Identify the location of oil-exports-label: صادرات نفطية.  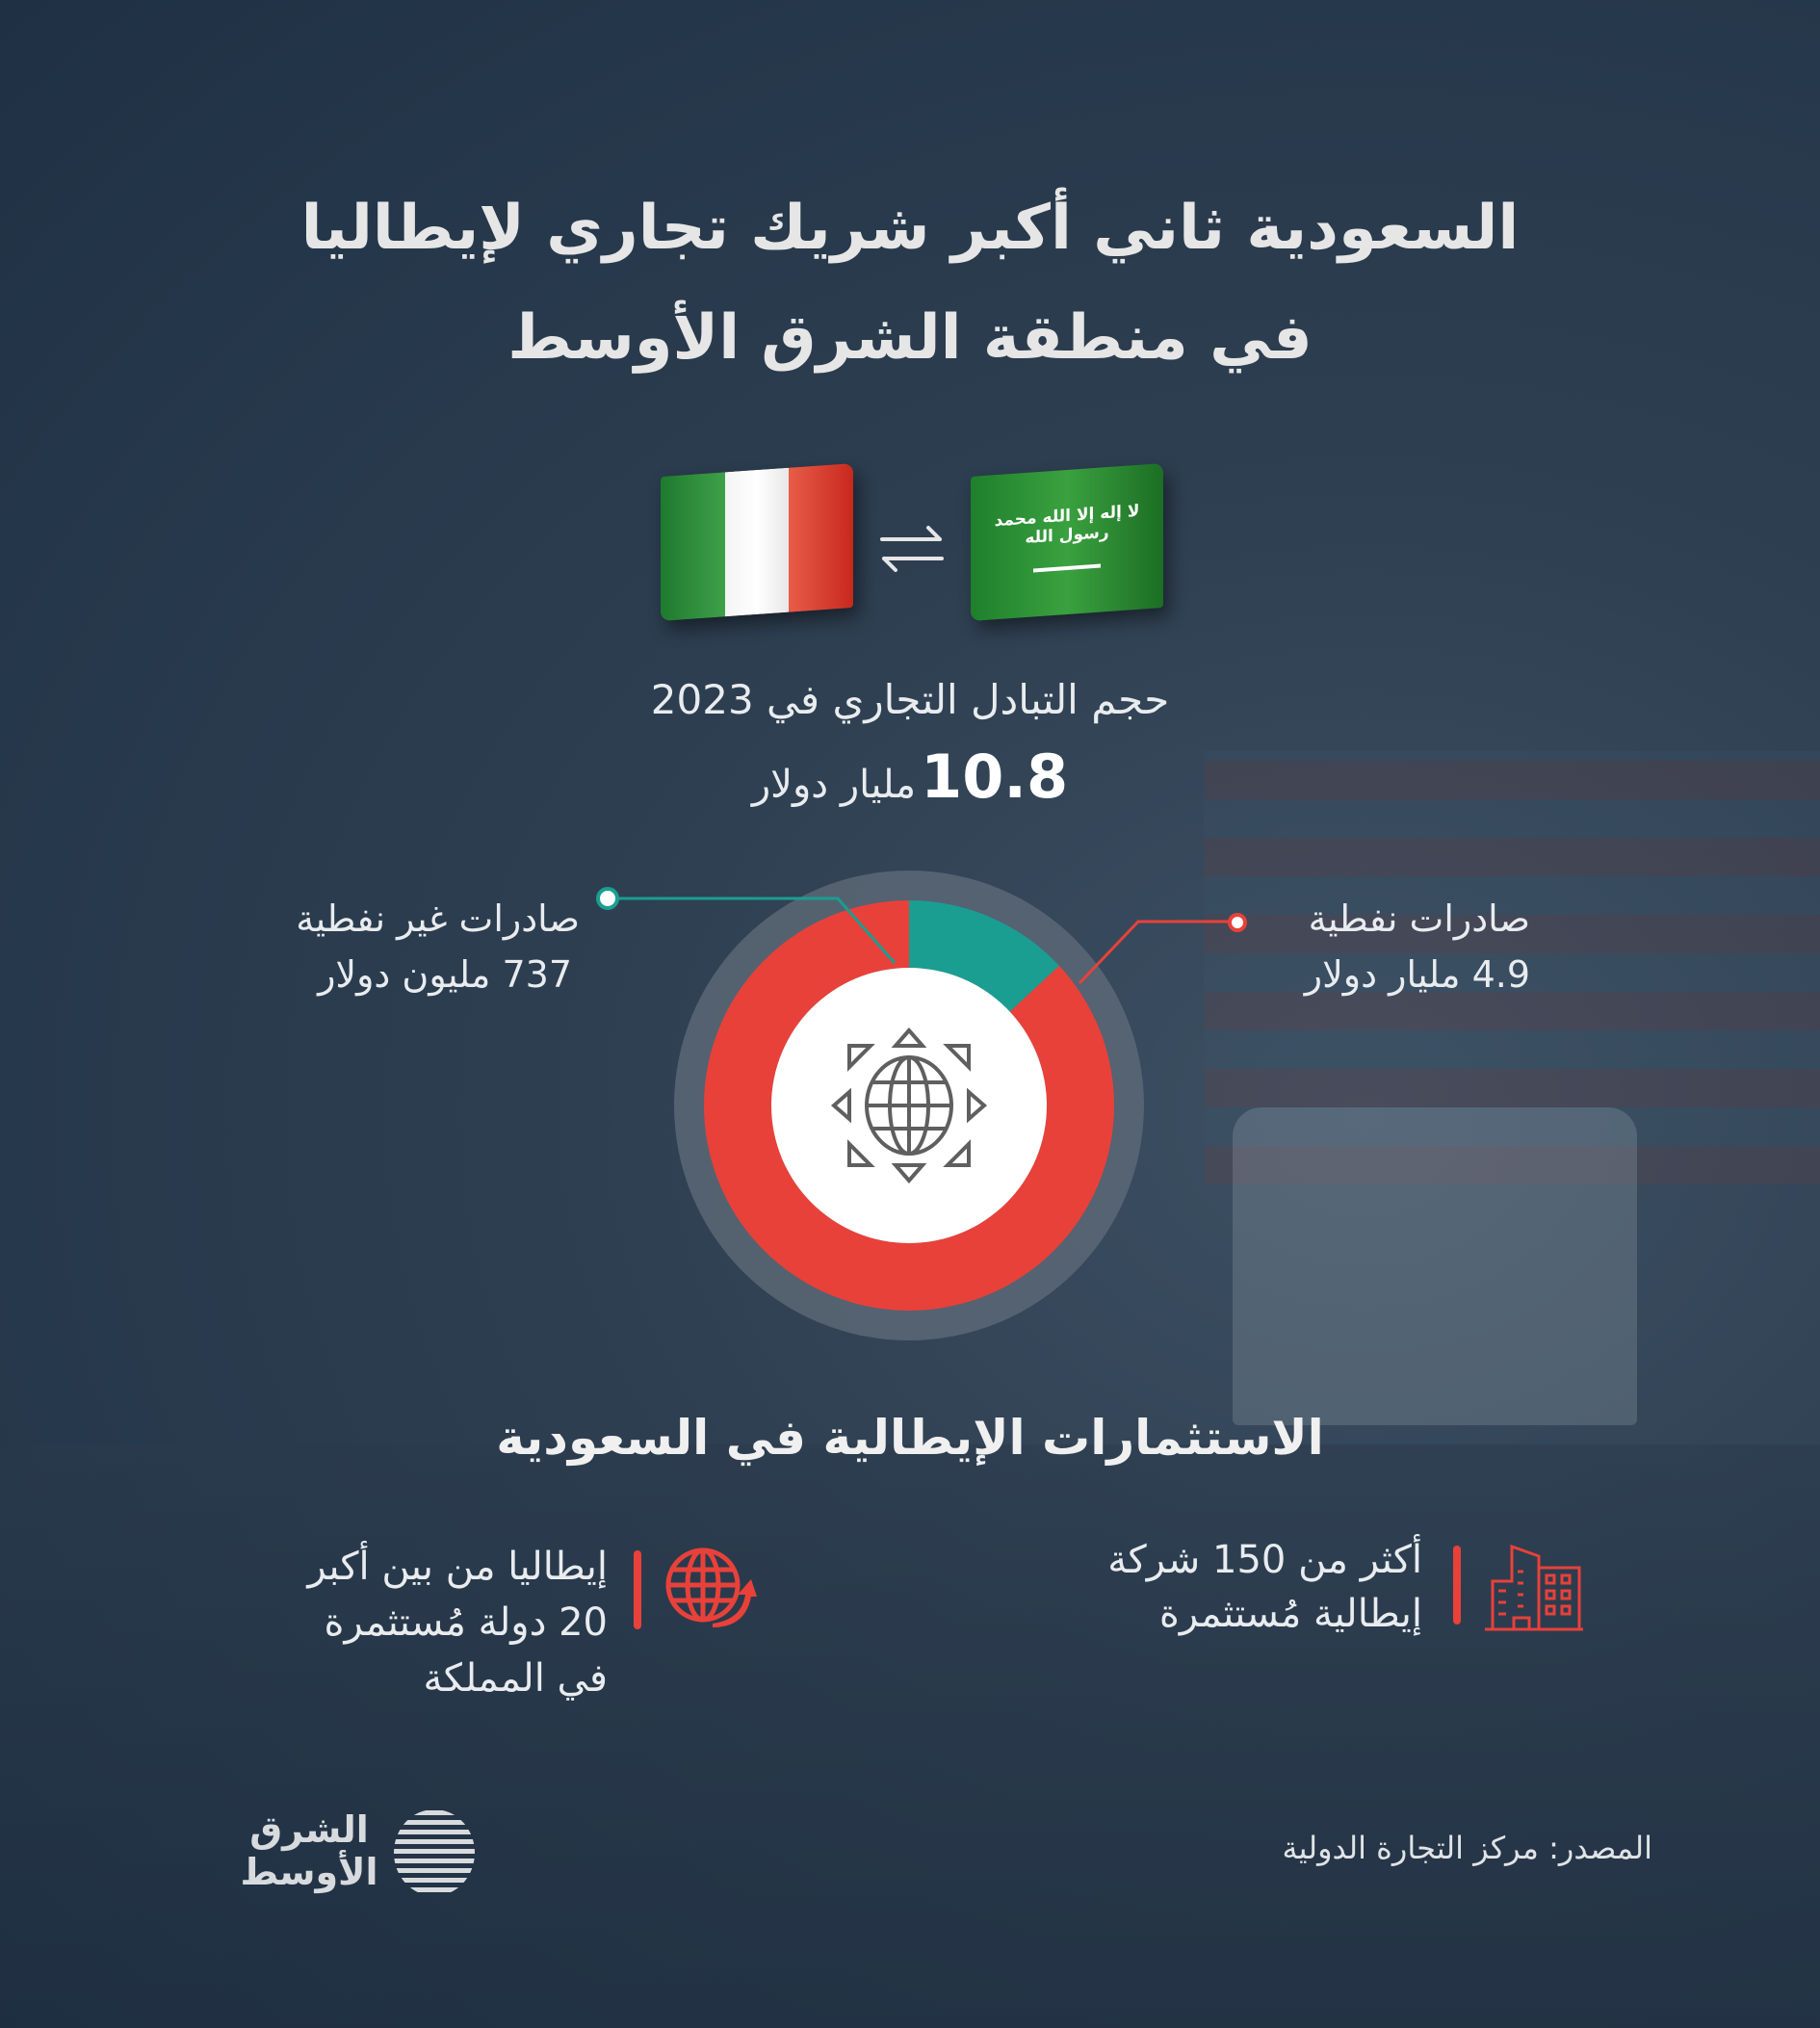
(1419, 919).